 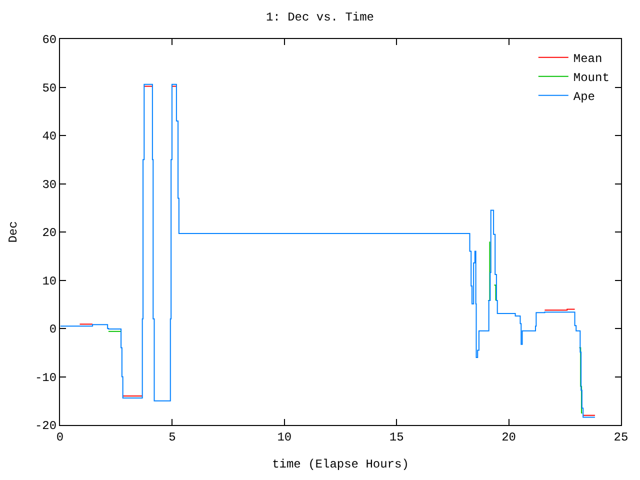 I want to click on y-tick-label: -20, so click(x=45, y=426).